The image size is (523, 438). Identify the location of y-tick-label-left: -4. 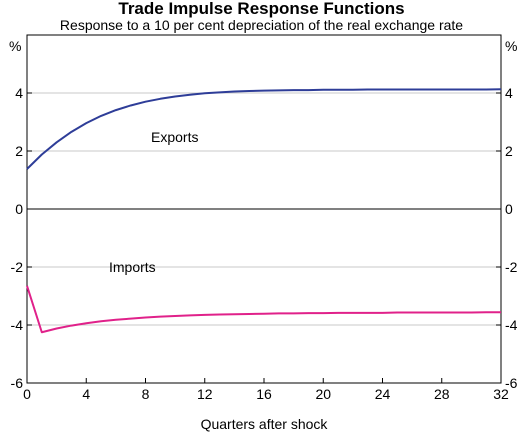
(17, 325).